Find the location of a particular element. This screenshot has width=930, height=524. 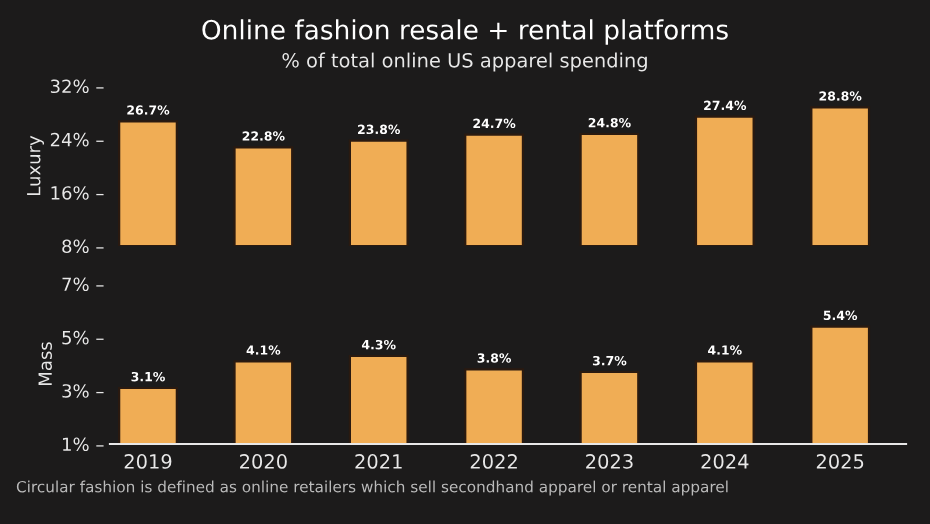

y-tick-label: 8% – is located at coordinates (83, 246).